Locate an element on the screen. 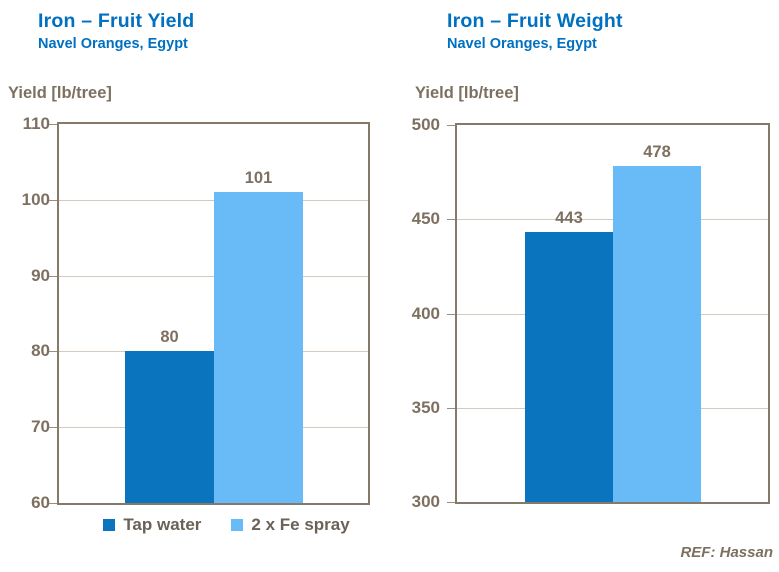  chart-title-fruit-weight: Iron – Fruit Weight is located at coordinates (535, 21).